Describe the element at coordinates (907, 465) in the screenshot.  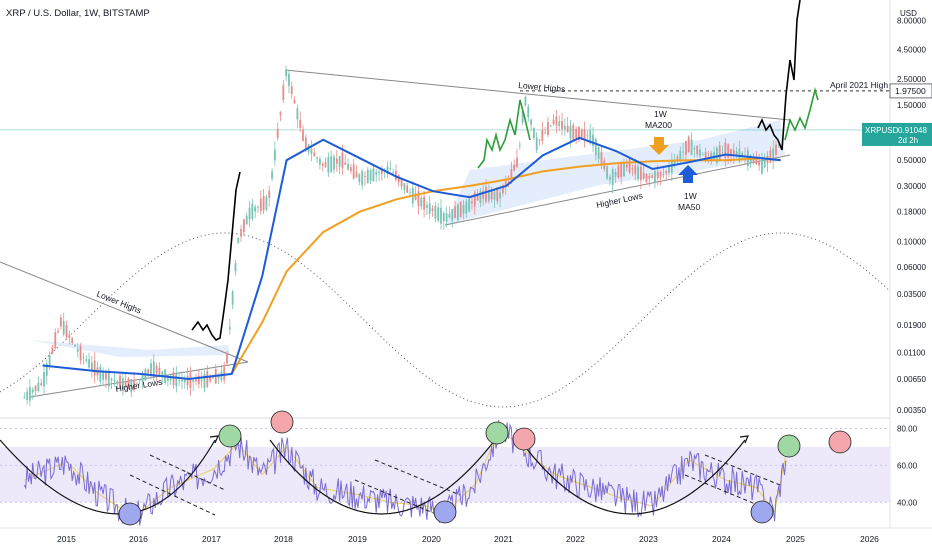
I see `rsi-axis-tick: 60.00` at that location.